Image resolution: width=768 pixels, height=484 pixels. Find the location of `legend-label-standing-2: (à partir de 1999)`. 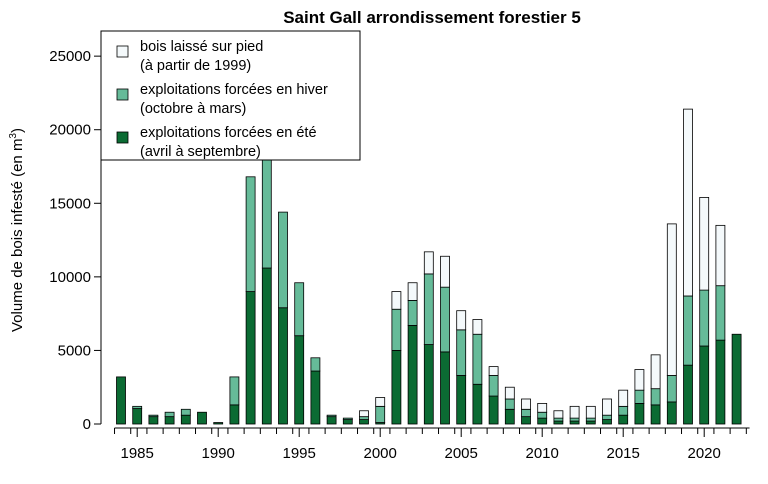

legend-label-standing-2: (à partir de 1999) is located at coordinates (195, 66).